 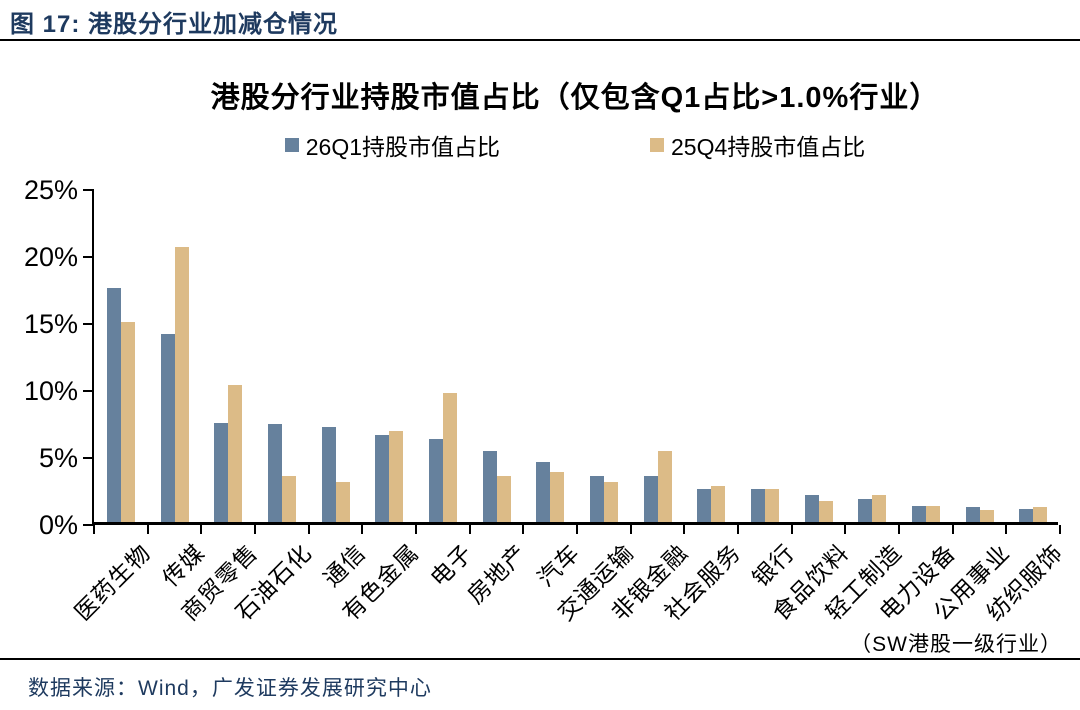 I want to click on y-tick-label: 25%, so click(x=50, y=190).